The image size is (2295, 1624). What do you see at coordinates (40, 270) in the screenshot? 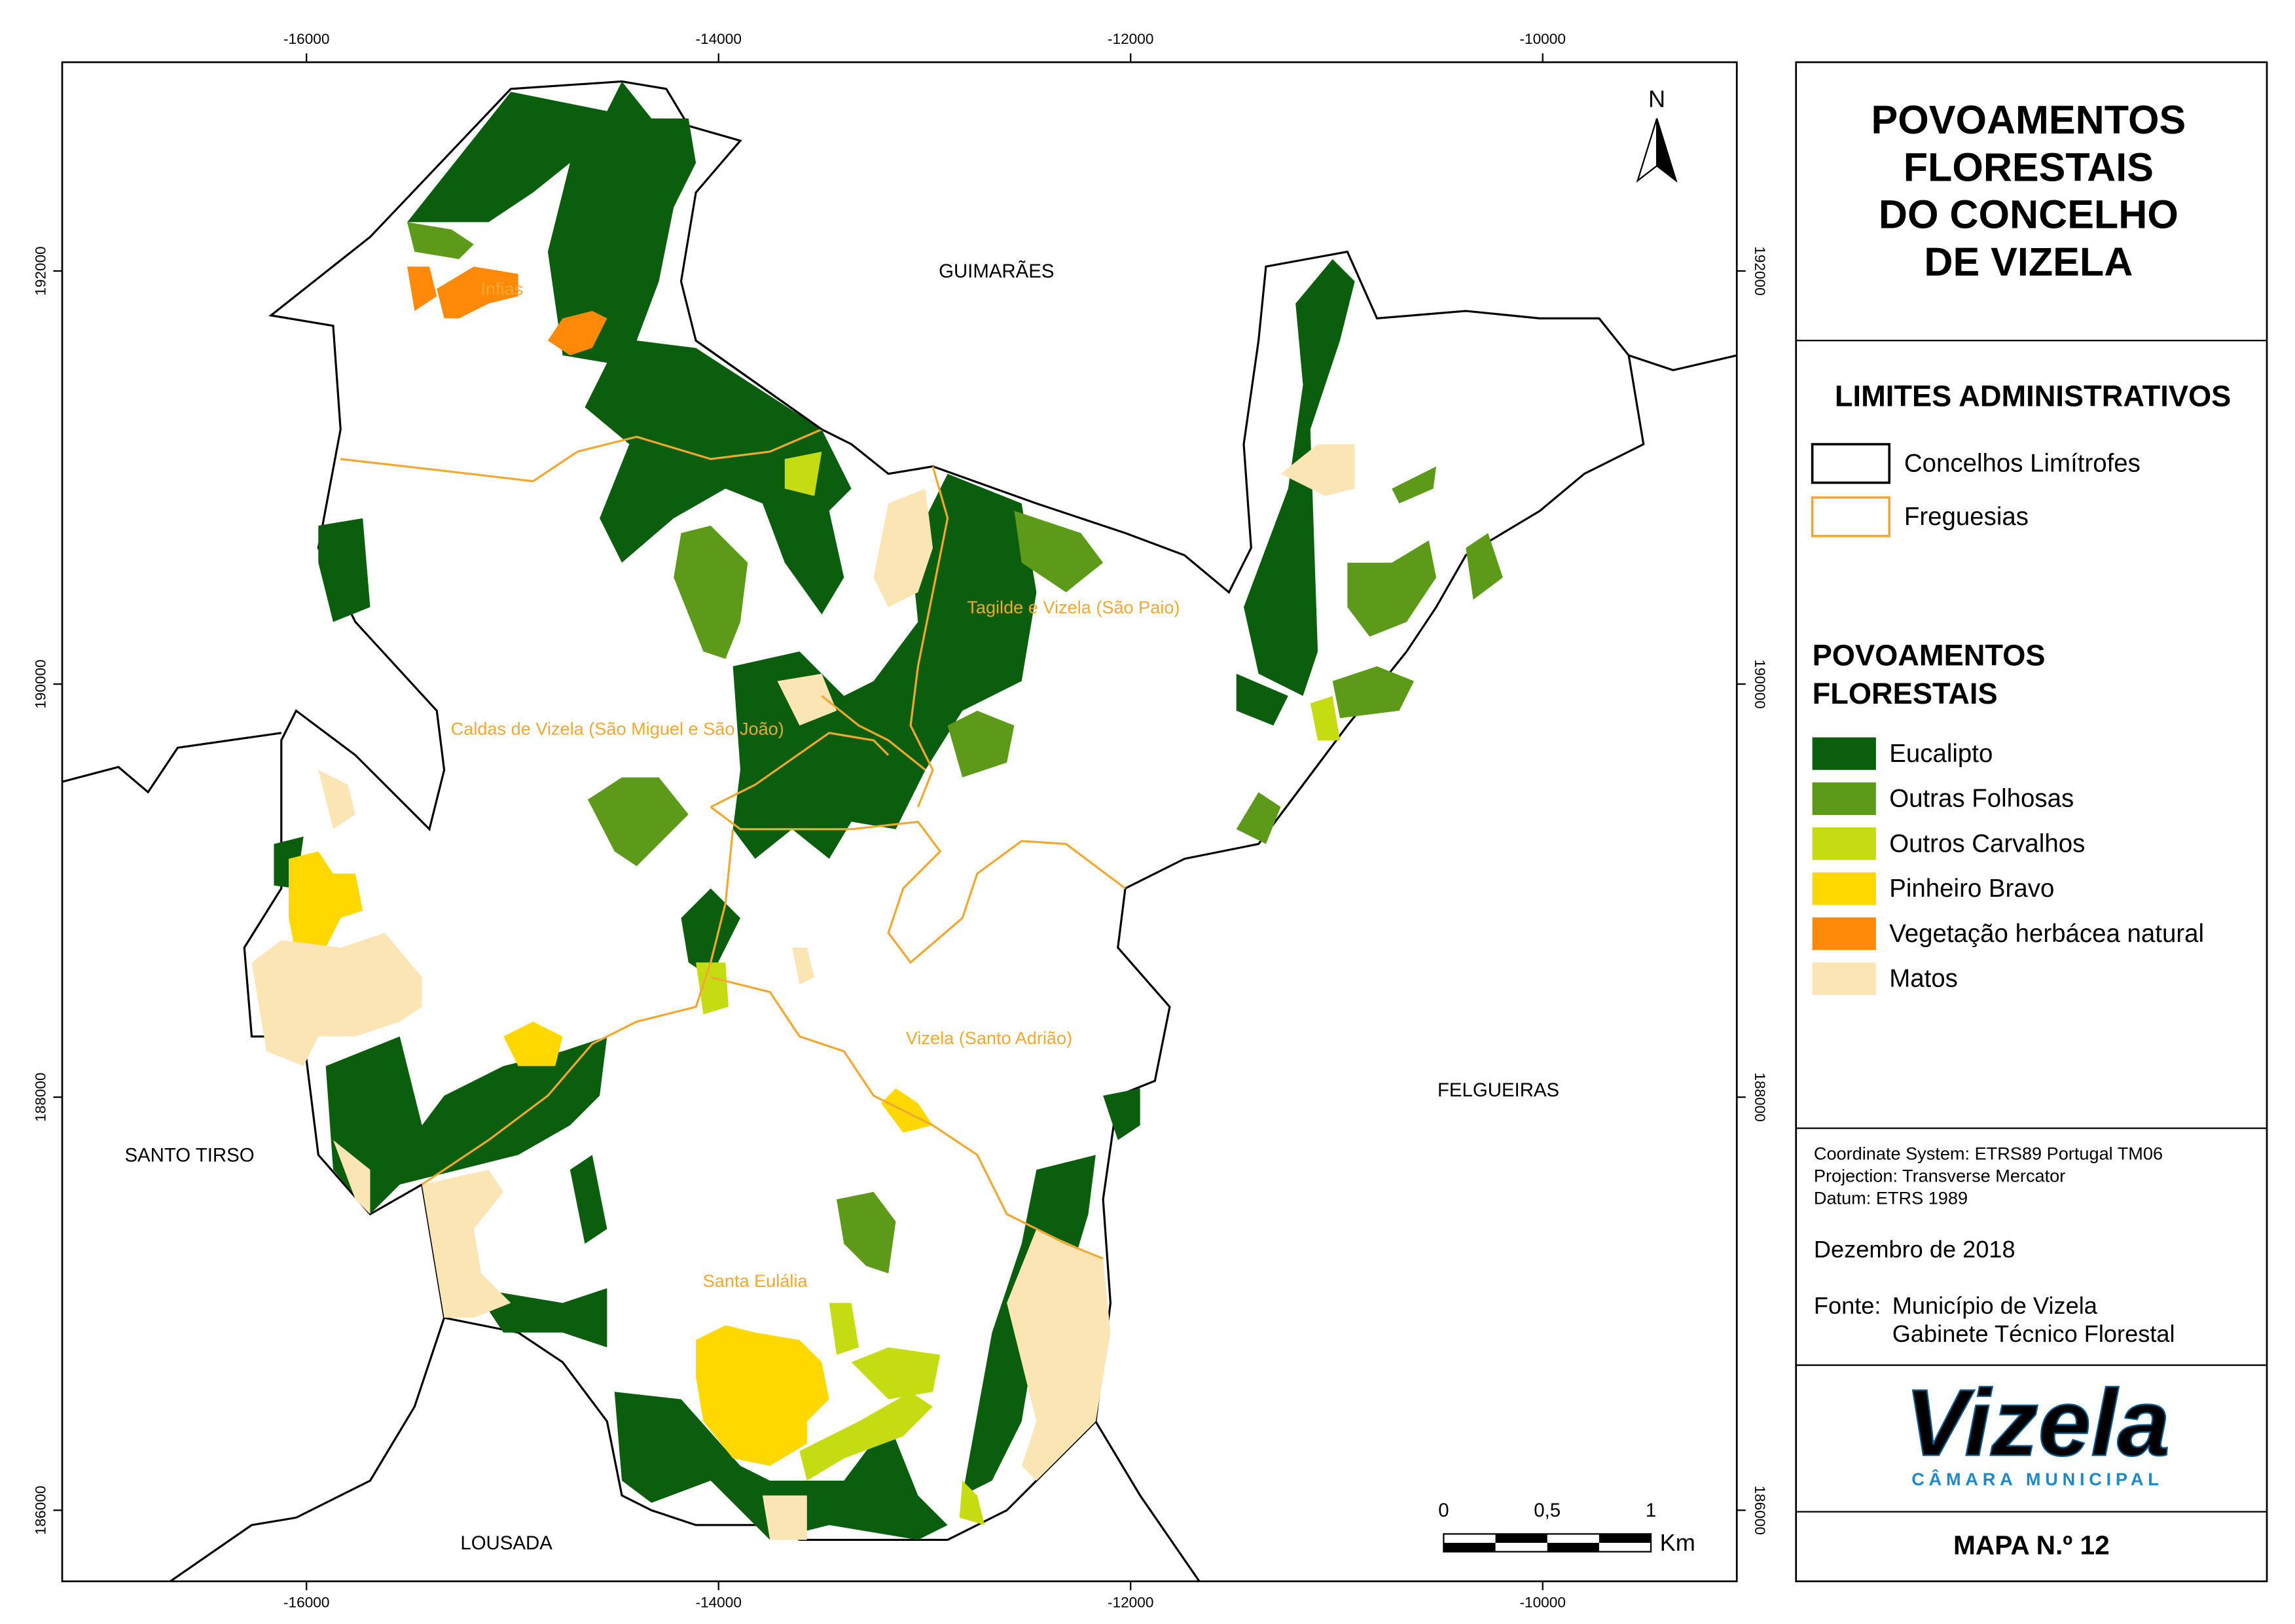
I see `y-tick-label: 192000` at bounding box center [40, 270].